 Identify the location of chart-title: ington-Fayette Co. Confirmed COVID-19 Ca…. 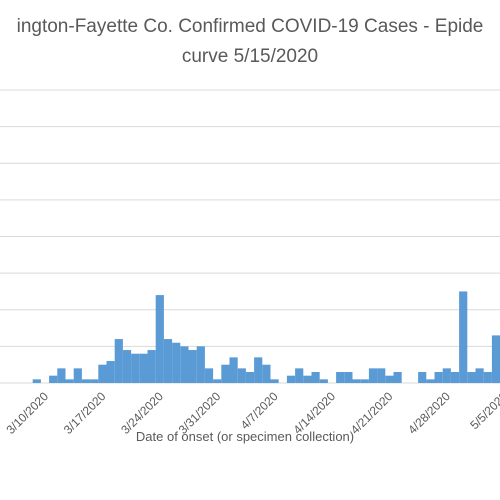
(250, 26).